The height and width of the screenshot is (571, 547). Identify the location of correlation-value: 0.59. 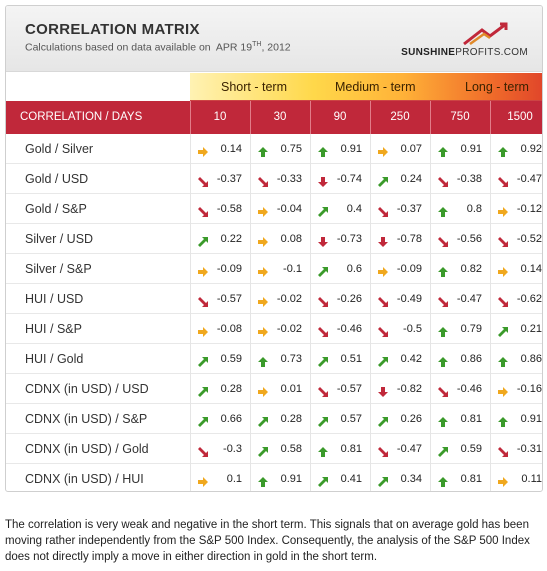
(471, 449).